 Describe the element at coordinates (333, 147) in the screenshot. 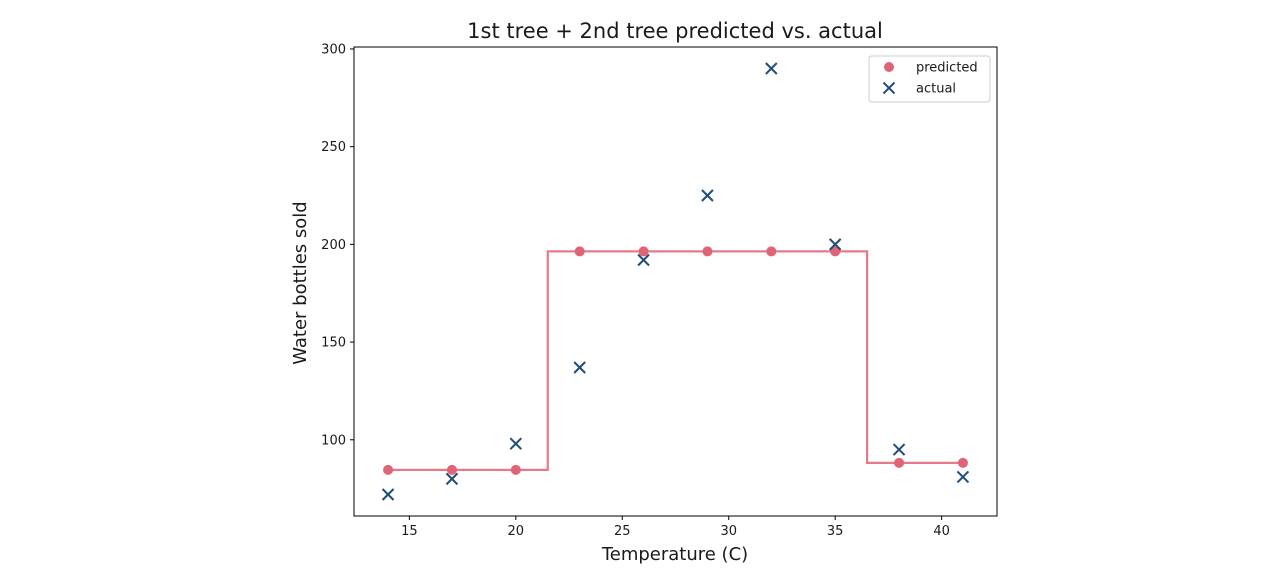

I see `y-tick-label: 250` at that location.